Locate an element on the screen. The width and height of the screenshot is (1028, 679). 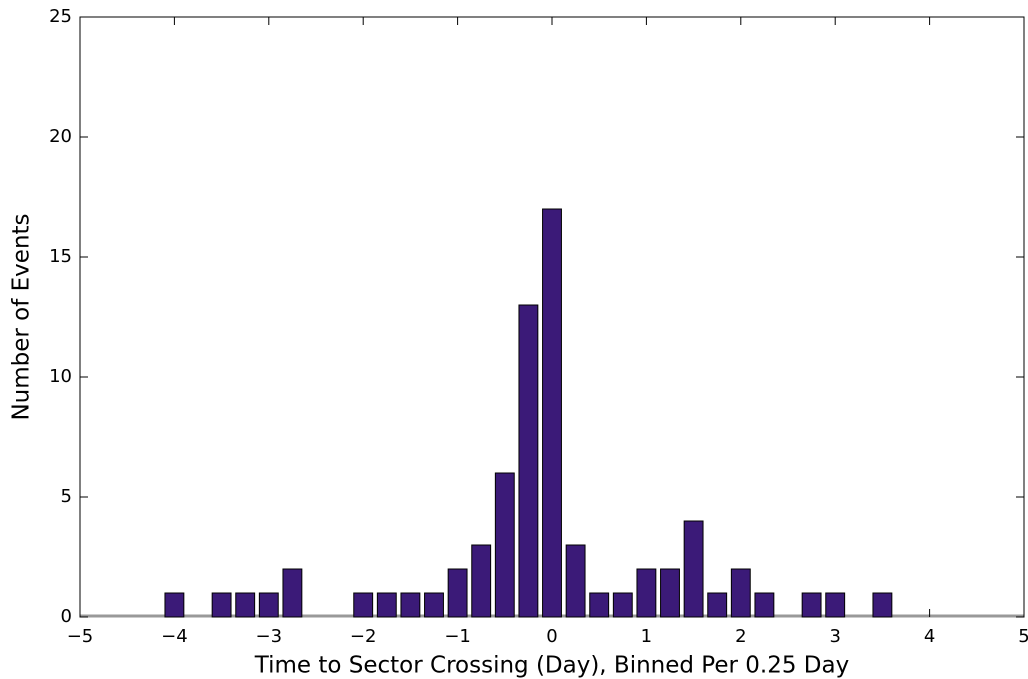
y-axis-title: Number of Events is located at coordinates (22, 316).